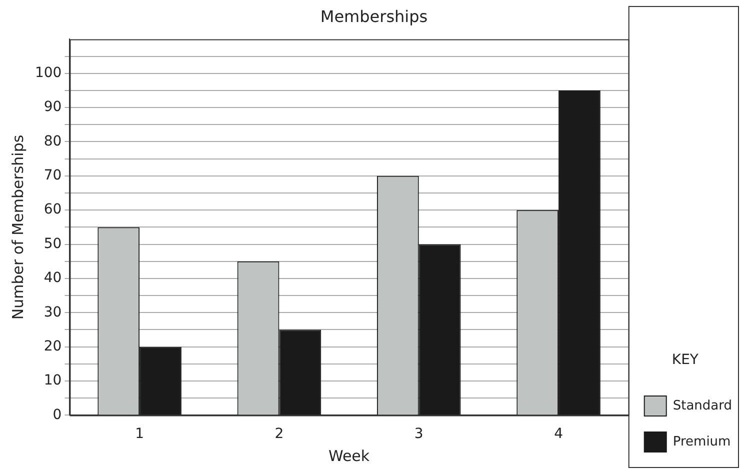  What do you see at coordinates (559, 434) in the screenshot?
I see `x-tick-label: 4` at bounding box center [559, 434].